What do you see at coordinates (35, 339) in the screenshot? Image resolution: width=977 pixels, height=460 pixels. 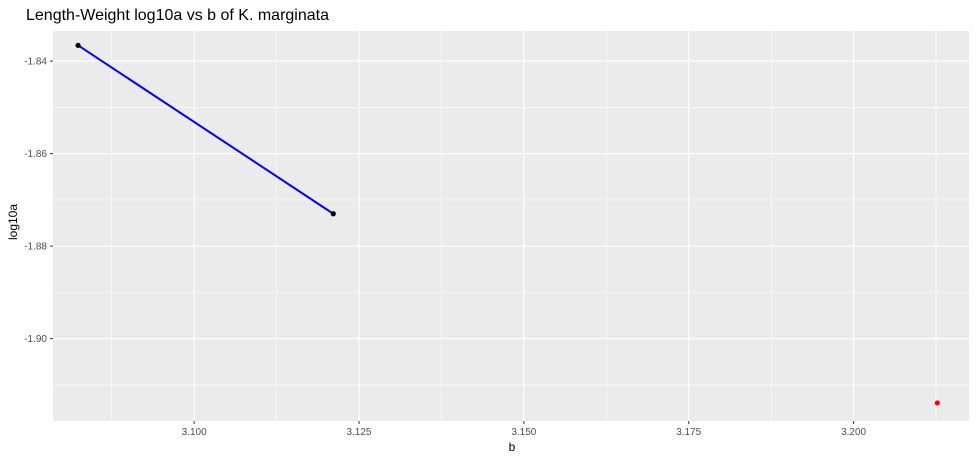 I see `y-tick-label-3: -1.90` at bounding box center [35, 339].